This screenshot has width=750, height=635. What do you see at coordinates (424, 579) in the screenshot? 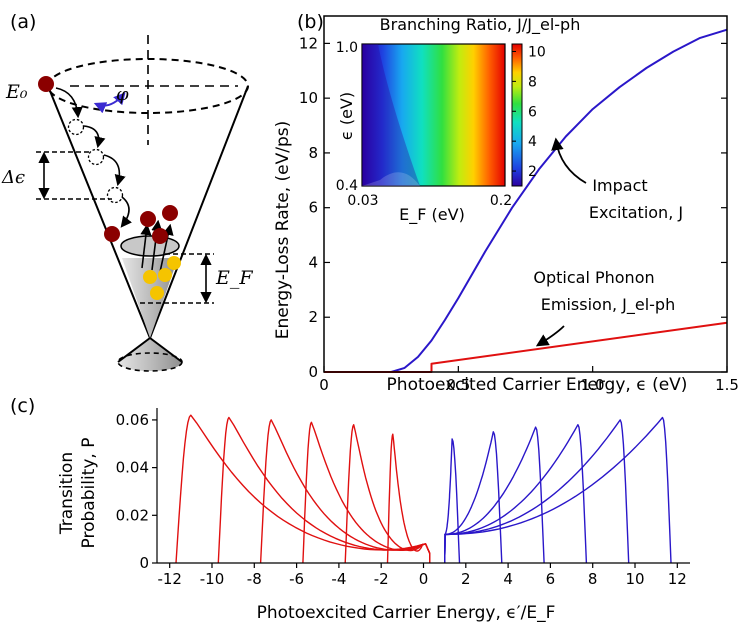
I see `c-xtick-label: 0` at bounding box center [424, 579].